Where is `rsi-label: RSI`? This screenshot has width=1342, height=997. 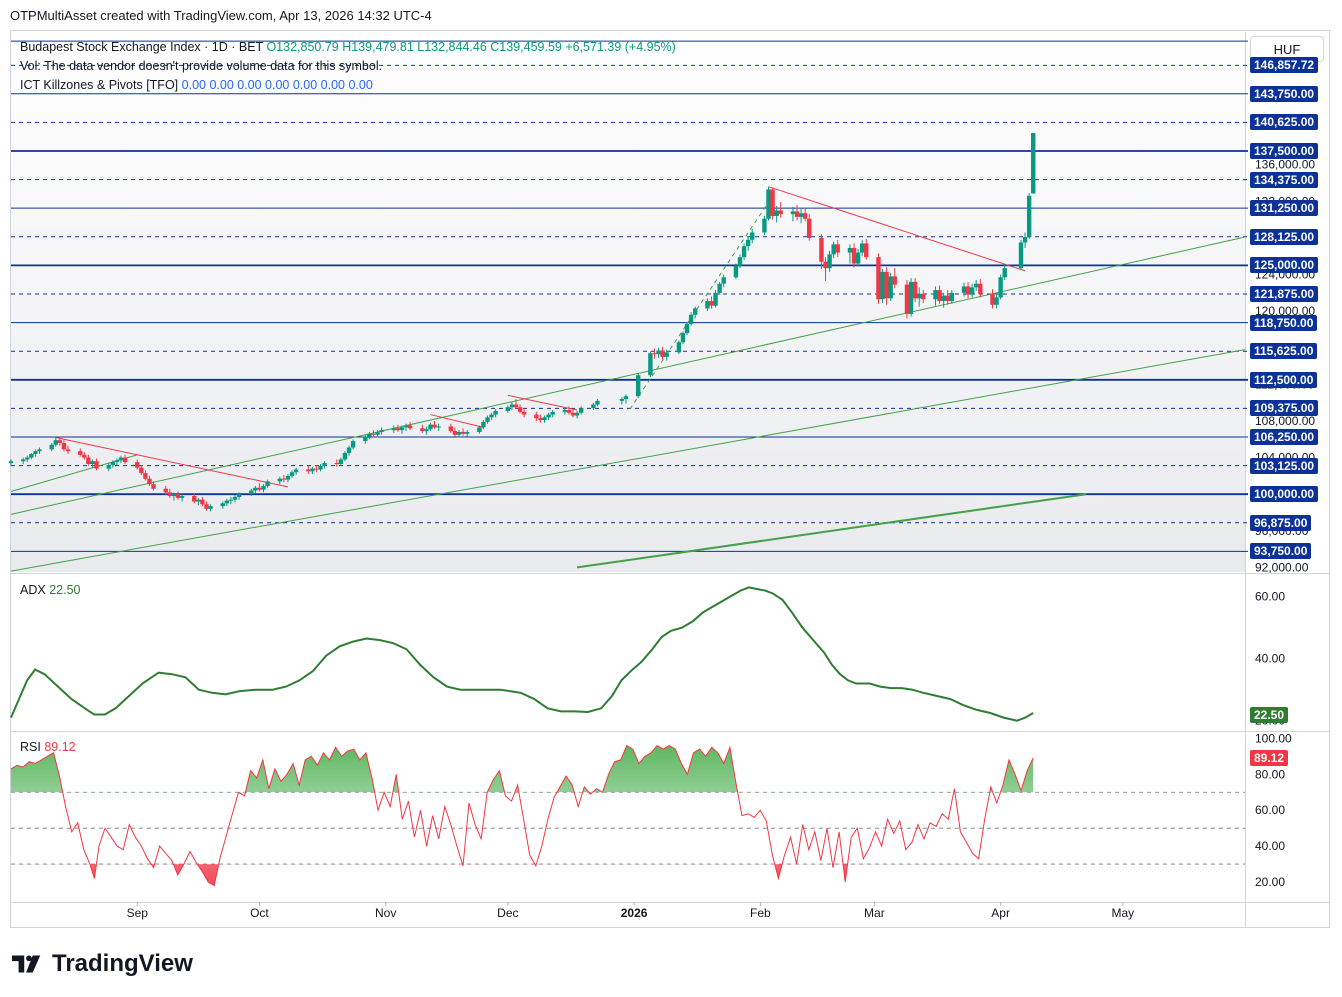 rsi-label: RSI is located at coordinates (30, 747).